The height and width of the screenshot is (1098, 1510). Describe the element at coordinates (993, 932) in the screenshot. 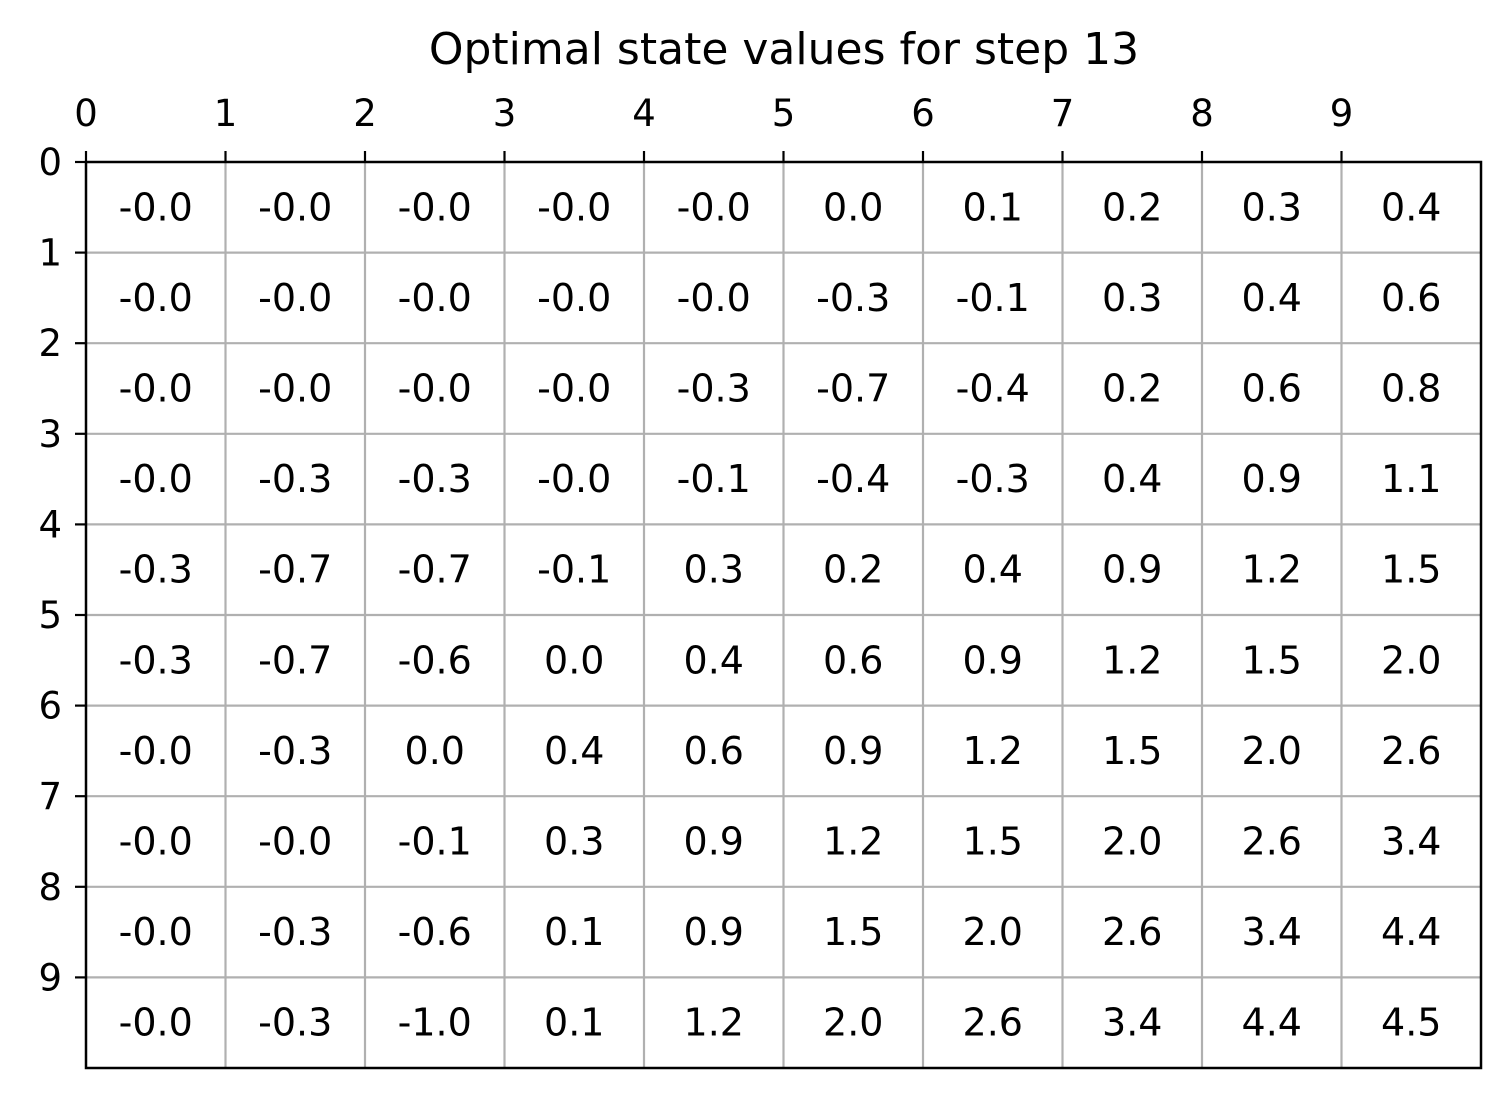

I see `cell-value-r8-c6: 2.0` at that location.